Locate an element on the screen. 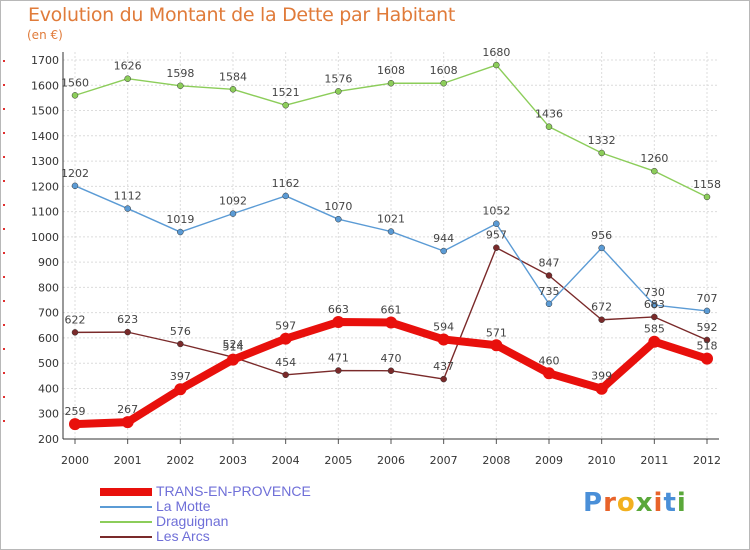  data-label: 259 is located at coordinates (75, 411).